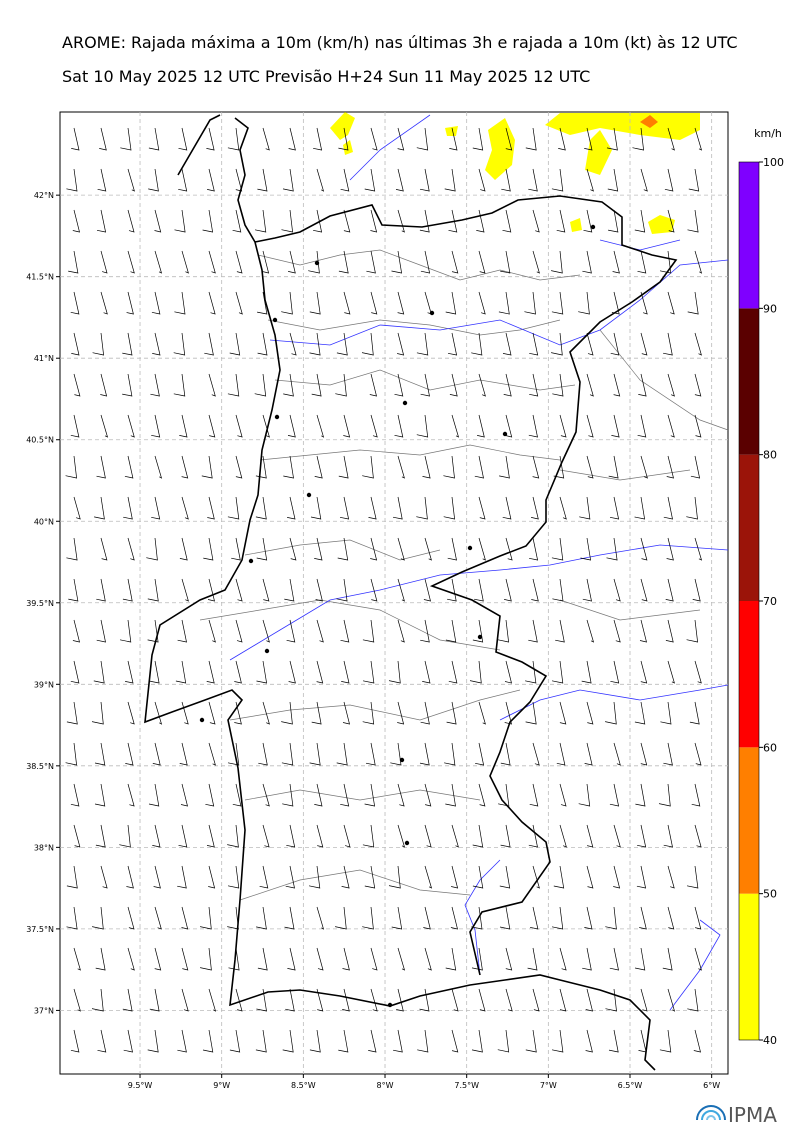 This screenshot has height=1131, width=800. I want to click on district-border, so click(414, 327).